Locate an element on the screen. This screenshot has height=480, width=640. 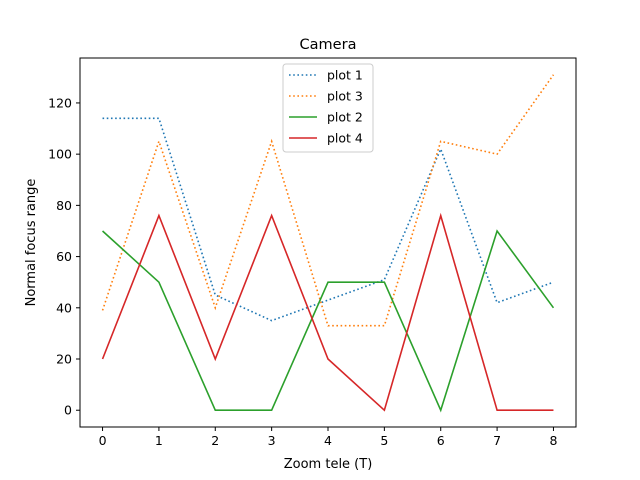
x-tick-label: 6 is located at coordinates (441, 440).